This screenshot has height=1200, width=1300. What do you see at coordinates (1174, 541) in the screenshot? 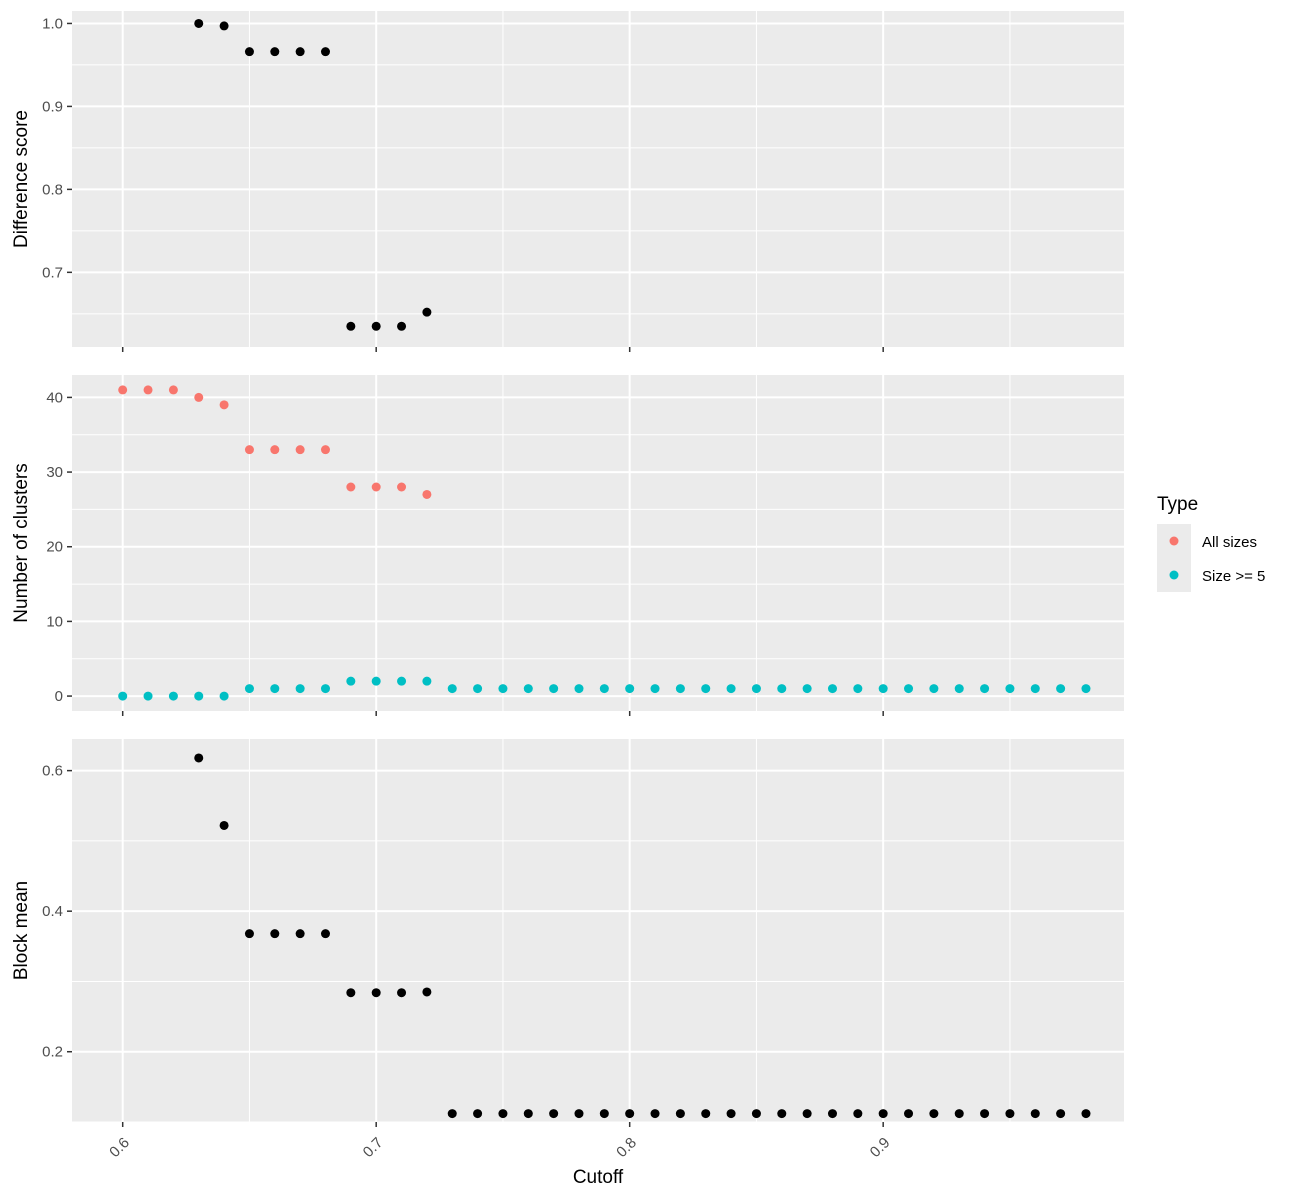
I see `legend-dot-all-sizes` at bounding box center [1174, 541].